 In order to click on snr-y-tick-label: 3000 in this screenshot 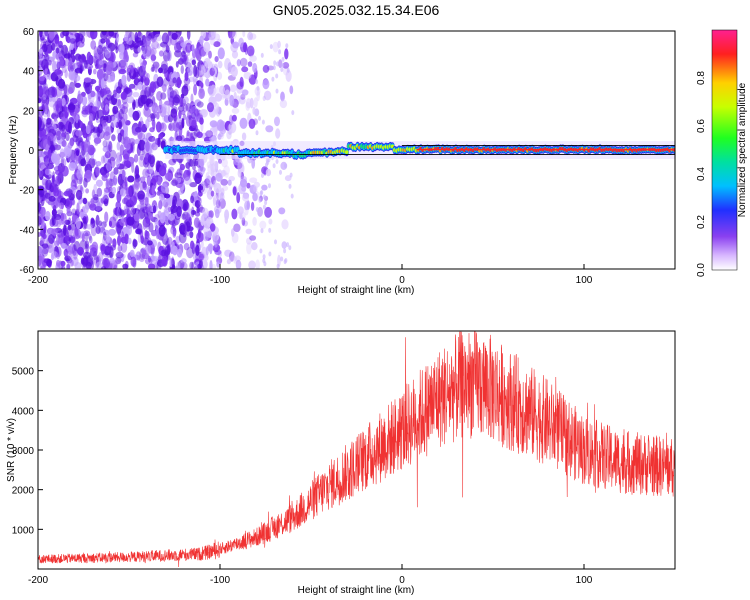, I will do `click(23, 451)`.